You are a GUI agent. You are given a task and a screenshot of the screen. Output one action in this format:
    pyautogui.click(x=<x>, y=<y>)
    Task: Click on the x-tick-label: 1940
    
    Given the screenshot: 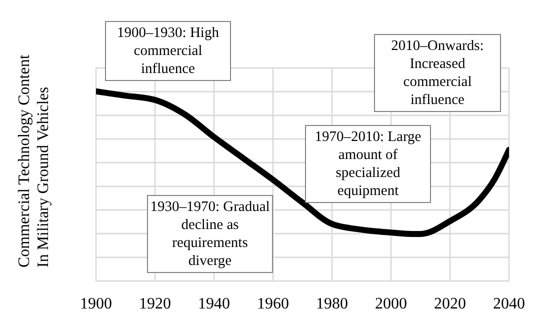 What is the action you would take?
    pyautogui.click(x=214, y=303)
    